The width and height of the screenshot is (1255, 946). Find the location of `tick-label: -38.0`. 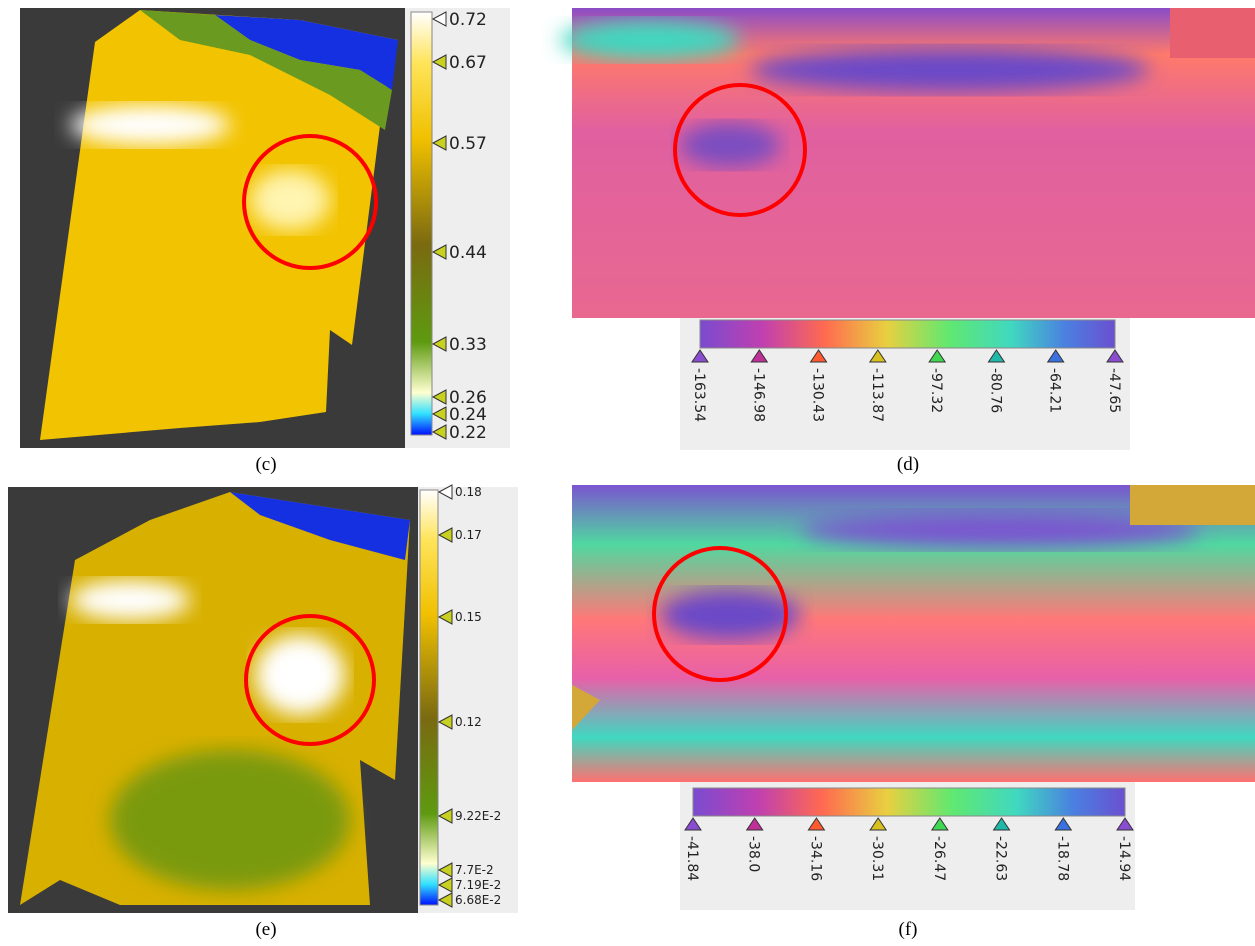

tick-label: -38.0 is located at coordinates (754, 854).